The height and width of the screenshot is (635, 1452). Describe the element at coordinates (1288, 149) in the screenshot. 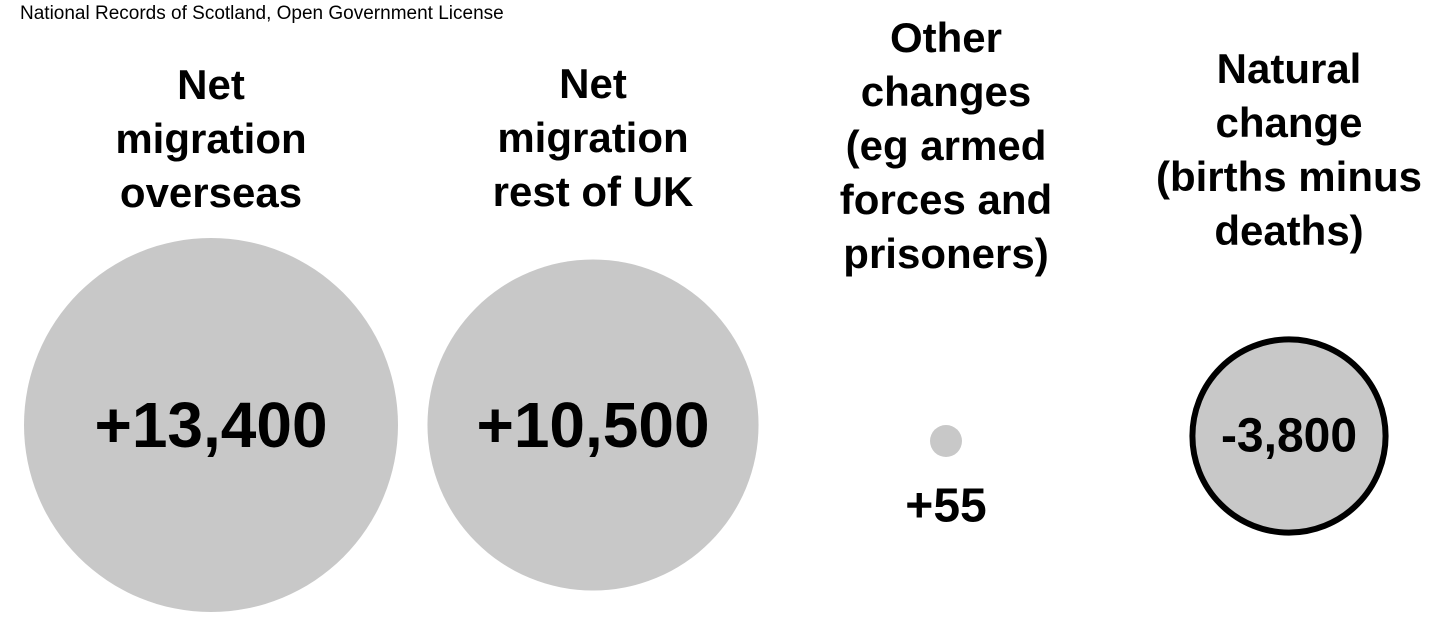

I see `category-title-natural-change: Natural change (births minus deaths)` at that location.